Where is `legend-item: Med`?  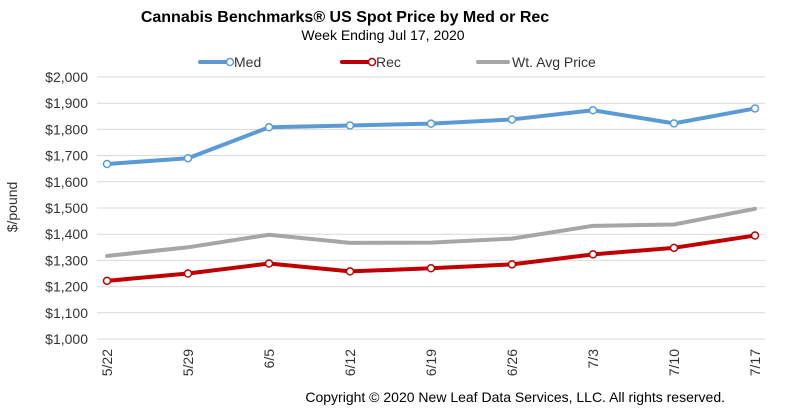 legend-item: Med is located at coordinates (229, 62).